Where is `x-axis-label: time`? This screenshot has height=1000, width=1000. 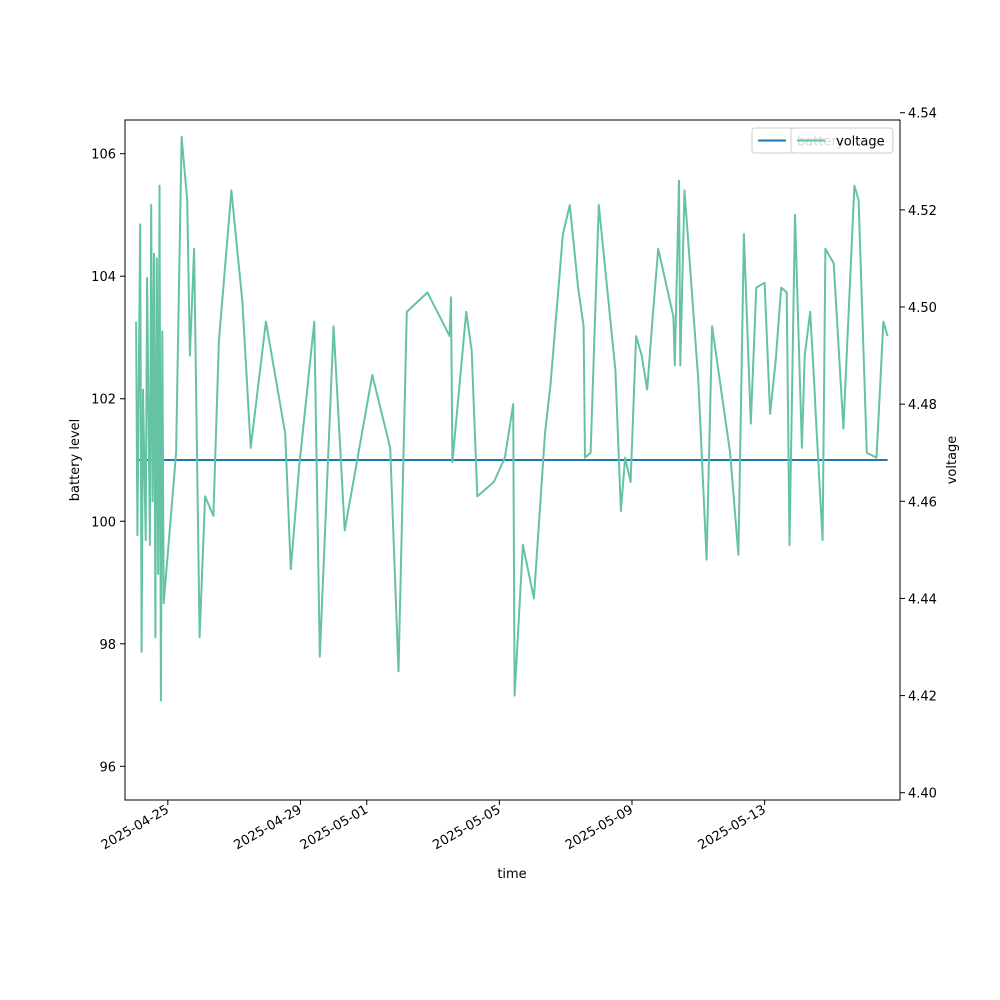 x-axis-label: time is located at coordinates (511, 874).